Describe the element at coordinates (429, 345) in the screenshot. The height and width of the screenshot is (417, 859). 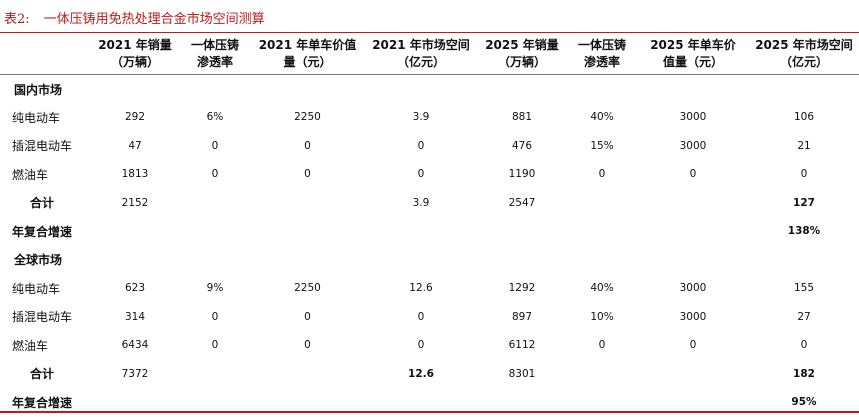
I see `table-row: 燃油车 6434 0 0 0 6112 0 0 0` at that location.